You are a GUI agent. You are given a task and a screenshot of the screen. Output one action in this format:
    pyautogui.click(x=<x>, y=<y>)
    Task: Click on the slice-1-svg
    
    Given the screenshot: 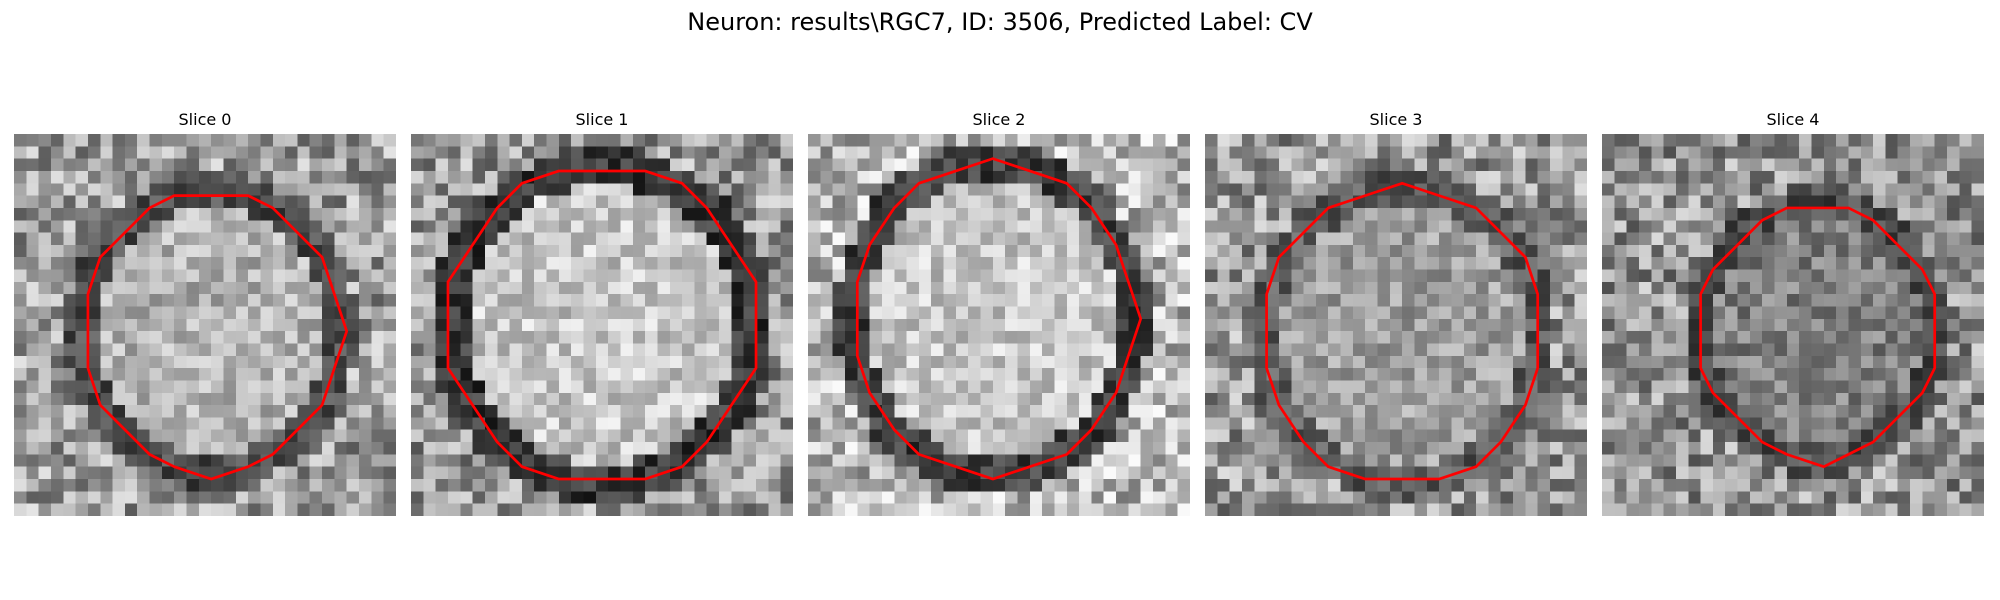 What is the action you would take?
    pyautogui.click(x=602, y=325)
    